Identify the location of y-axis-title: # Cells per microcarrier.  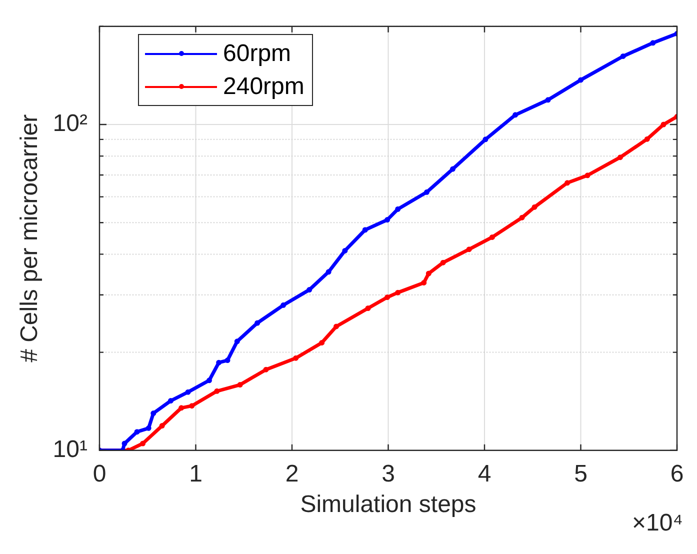
(30, 238).